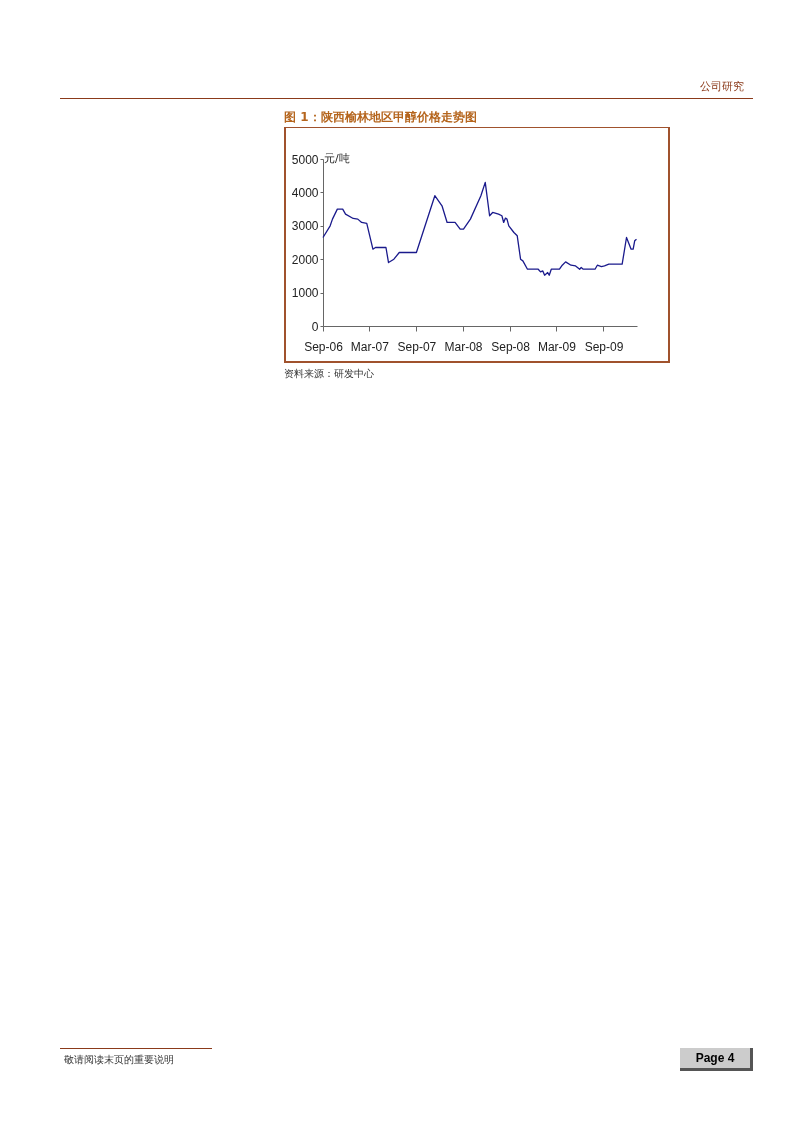 The width and height of the screenshot is (794, 1123). What do you see at coordinates (324, 346) in the screenshot?
I see `x-tick-label: Sep-06` at bounding box center [324, 346].